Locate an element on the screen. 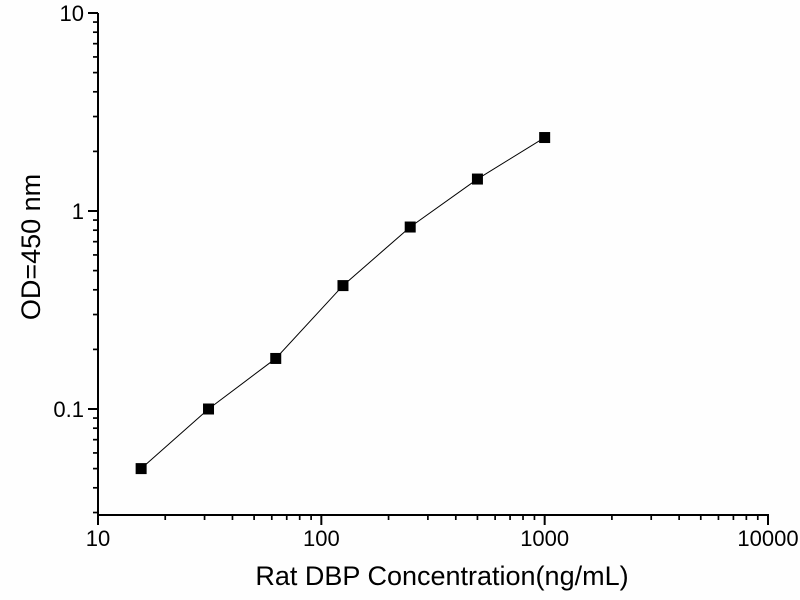 The height and width of the screenshot is (600, 800). x-tick-label: 10 is located at coordinates (98, 538).